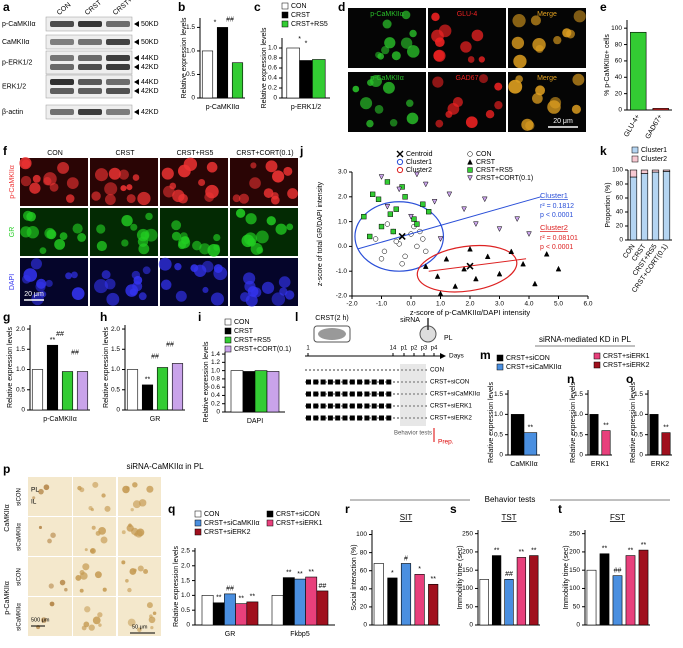 This screenshot has height=648, width=683. I want to click on x-tick-label: 5.0, so click(558, 304).